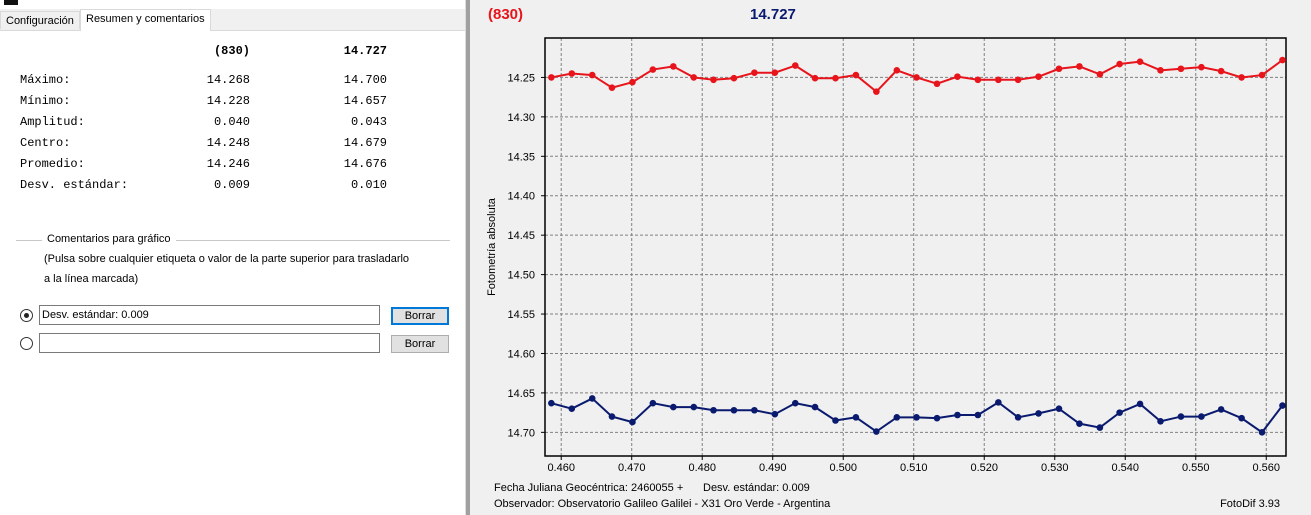 Image resolution: width=1311 pixels, height=515 pixels. Describe the element at coordinates (11, 2) in the screenshot. I see `window-icon` at that location.